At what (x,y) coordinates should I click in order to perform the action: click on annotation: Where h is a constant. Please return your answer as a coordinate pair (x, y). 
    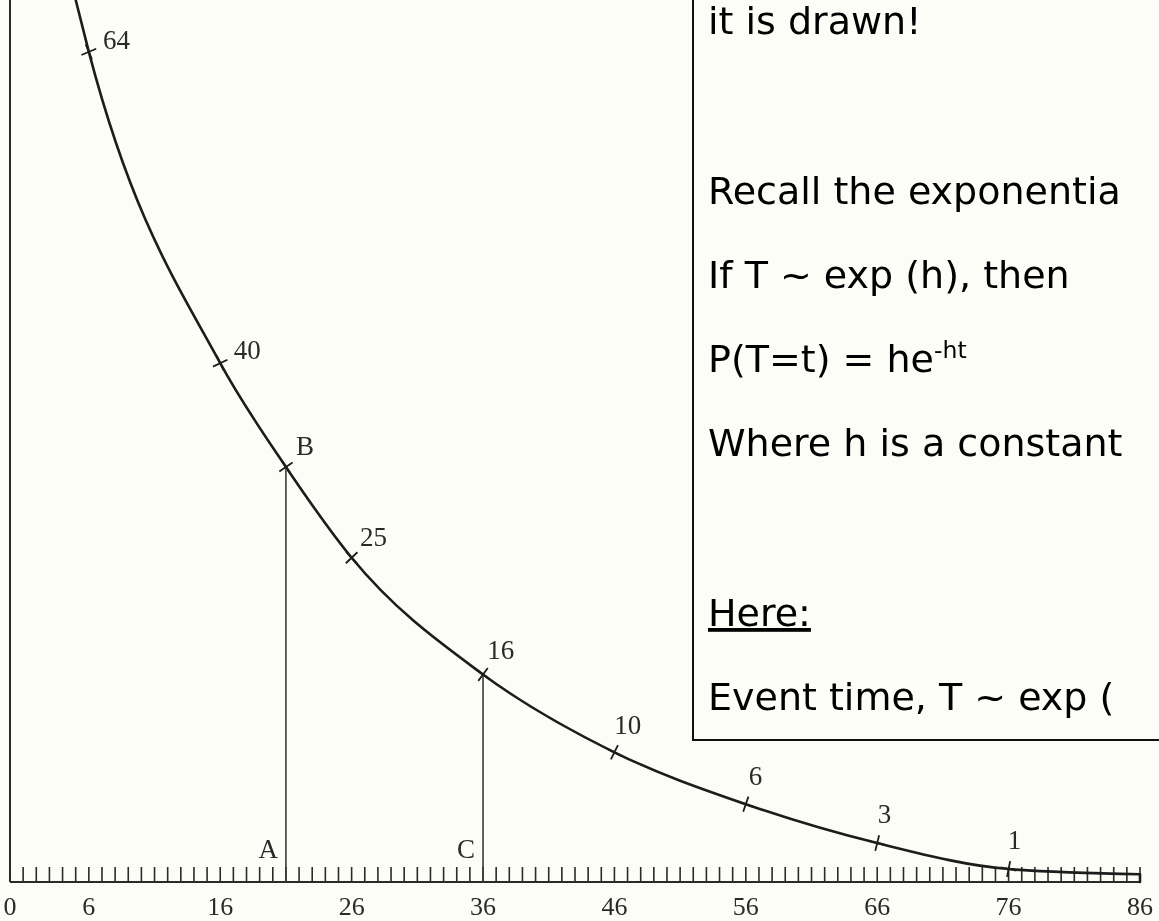
    Looking at the image, I should click on (915, 443).